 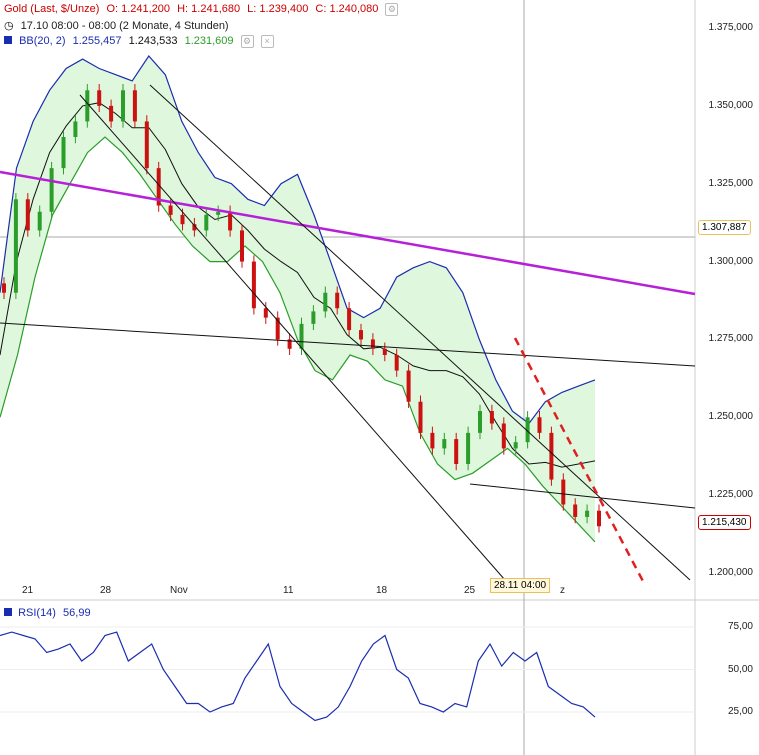 What do you see at coordinates (731, 417) in the screenshot?
I see `y-tick-label: 1.250,000` at bounding box center [731, 417].